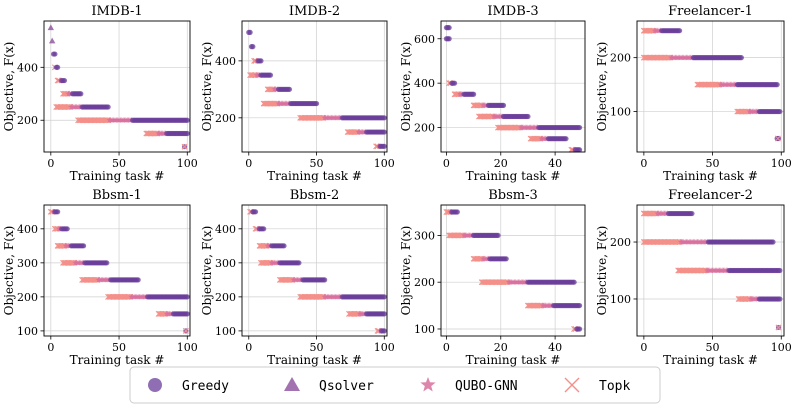 This screenshot has width=793, height=409. Describe the element at coordinates (572, 385) in the screenshot. I see `topk-icon` at that location.